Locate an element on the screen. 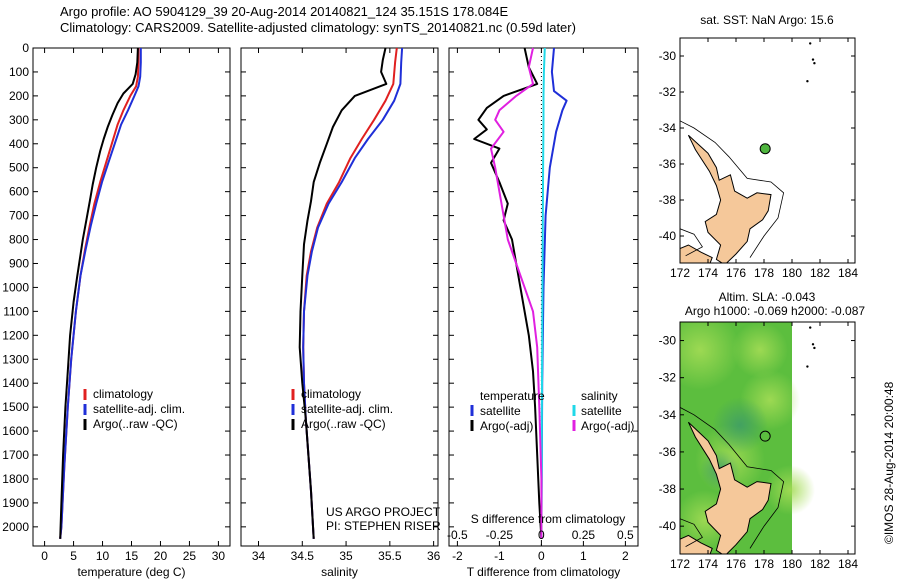  x-tick-label: 25 is located at coordinates (190, 556).